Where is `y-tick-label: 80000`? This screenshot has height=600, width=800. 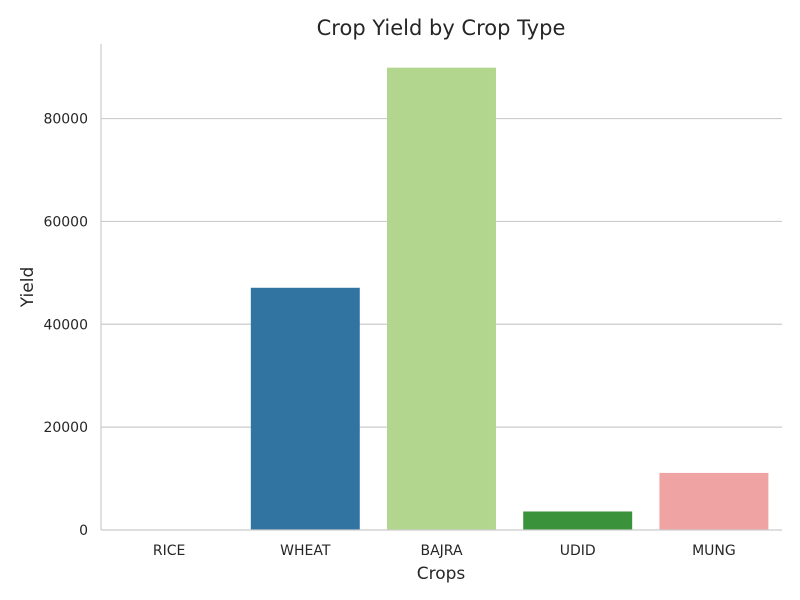 y-tick-label: 80000 is located at coordinates (65, 120).